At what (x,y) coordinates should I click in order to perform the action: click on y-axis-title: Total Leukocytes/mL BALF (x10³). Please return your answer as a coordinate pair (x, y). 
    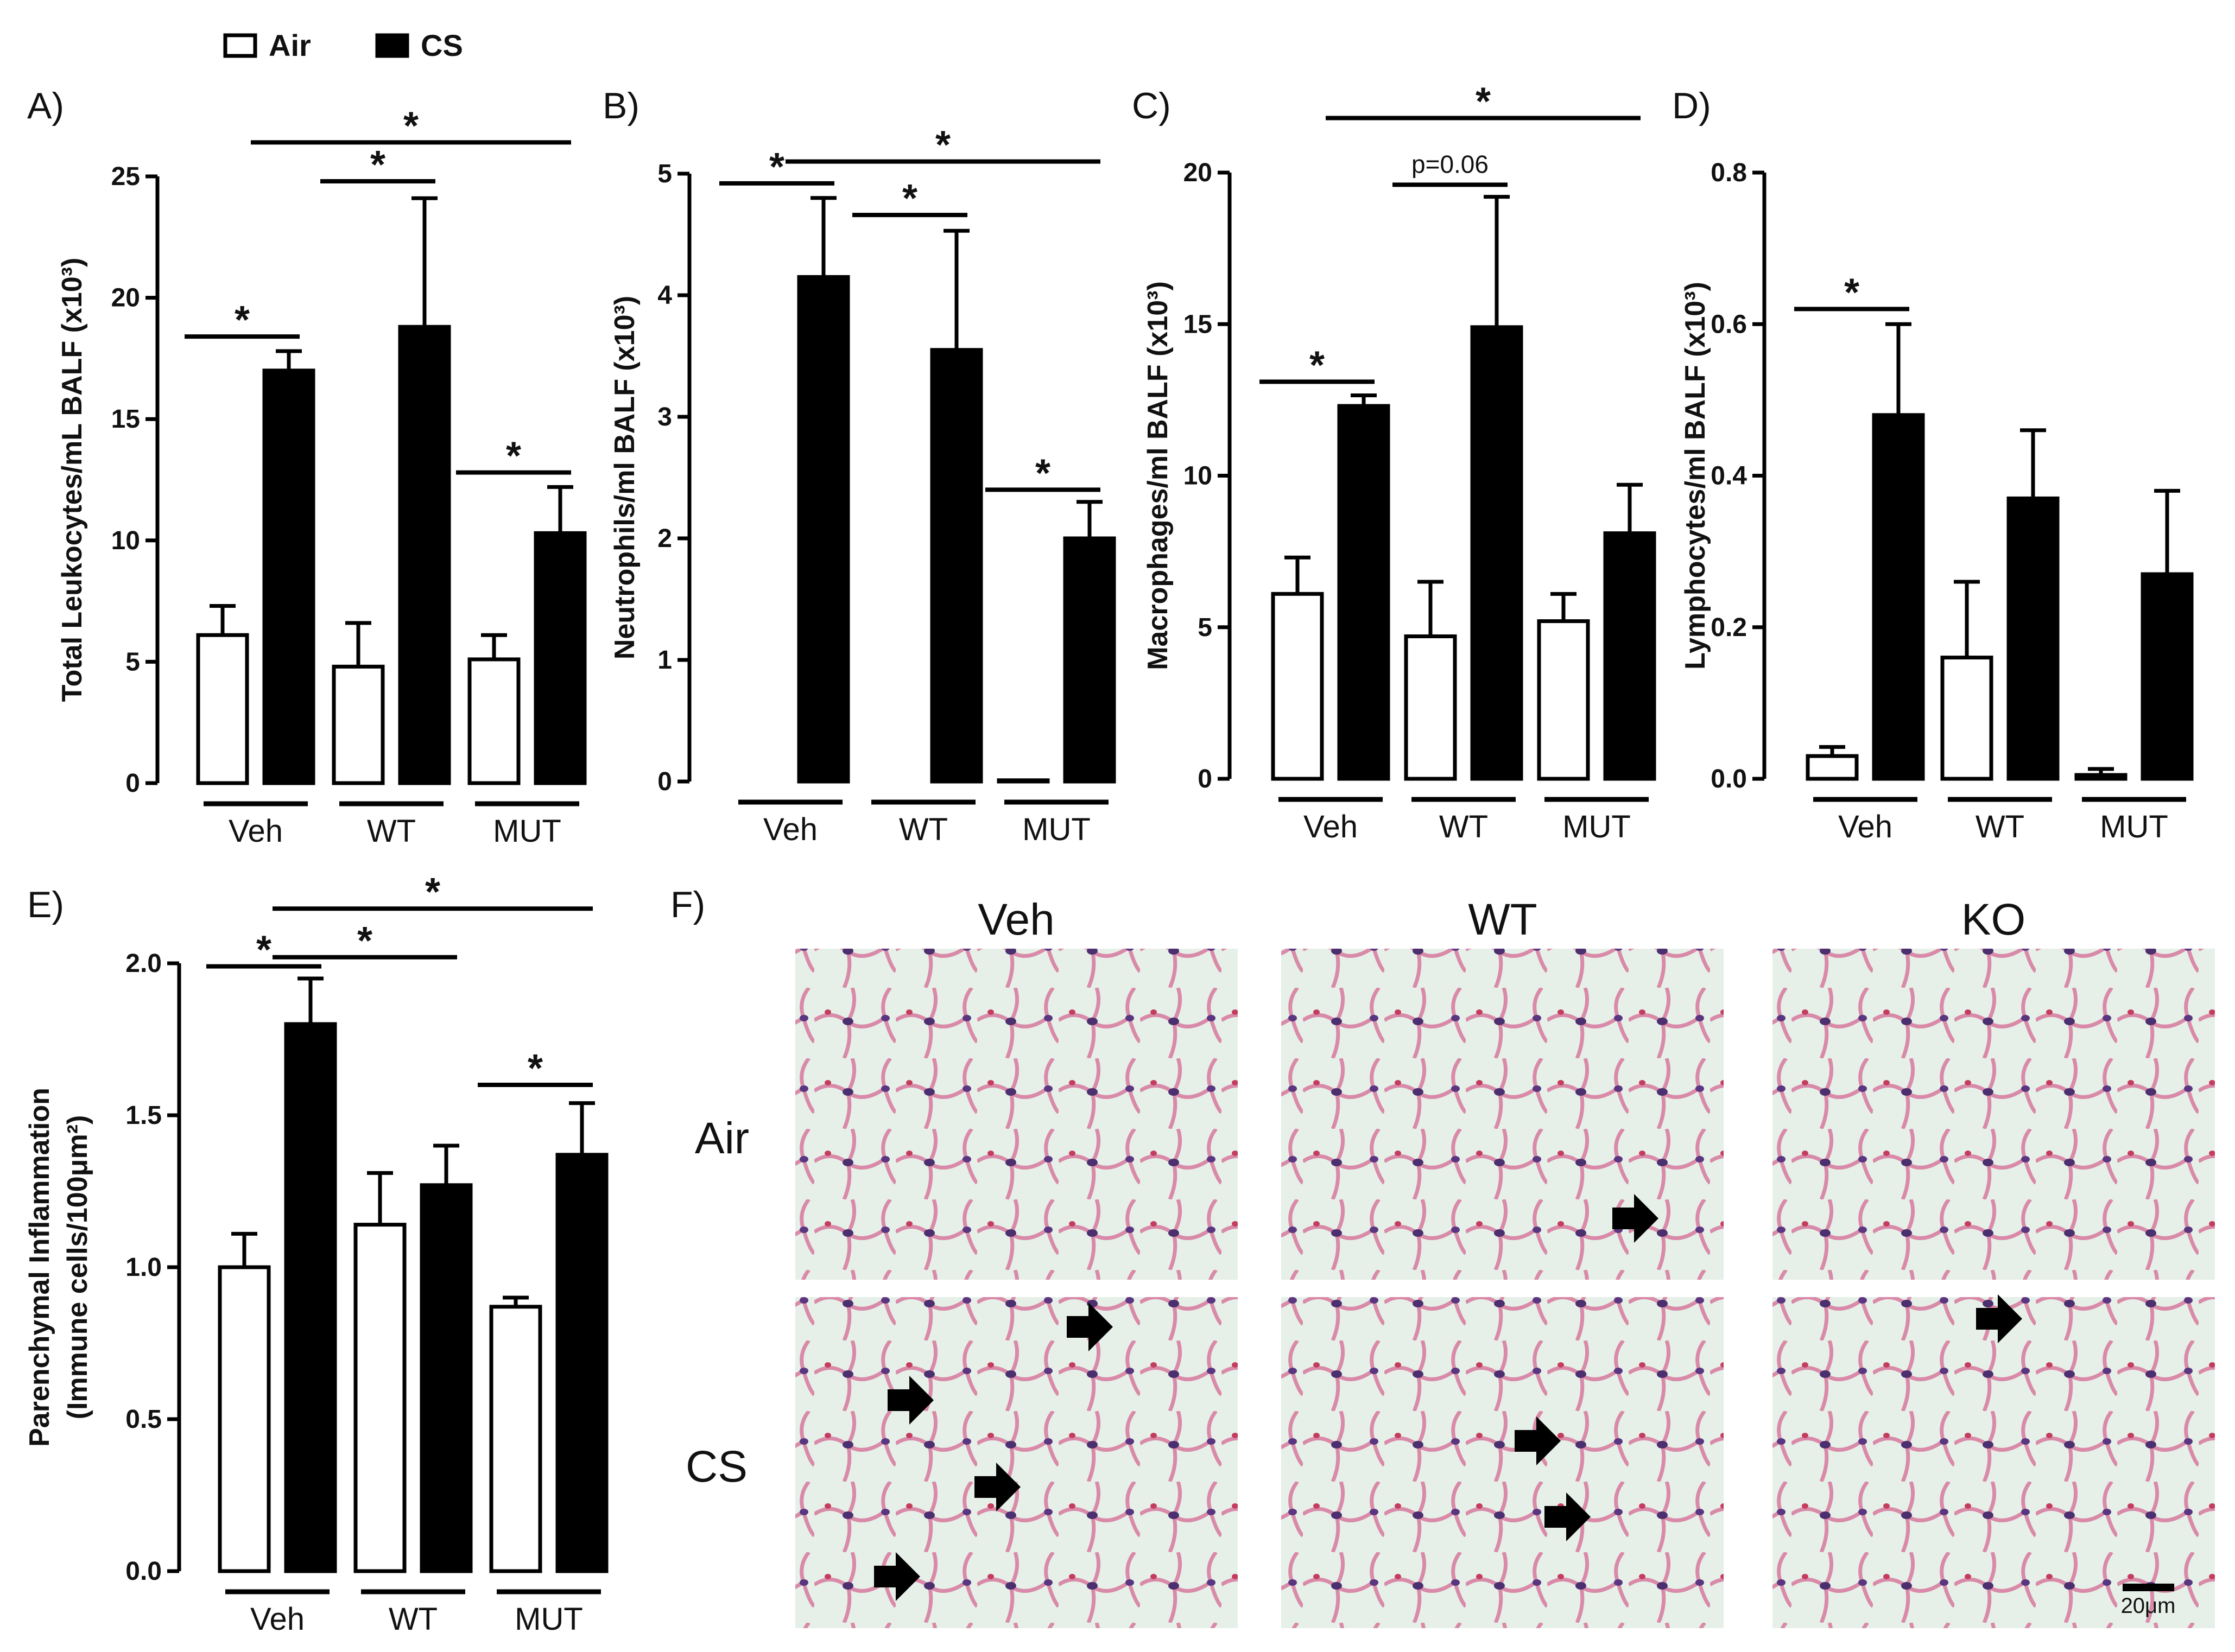
    Looking at the image, I should click on (72, 480).